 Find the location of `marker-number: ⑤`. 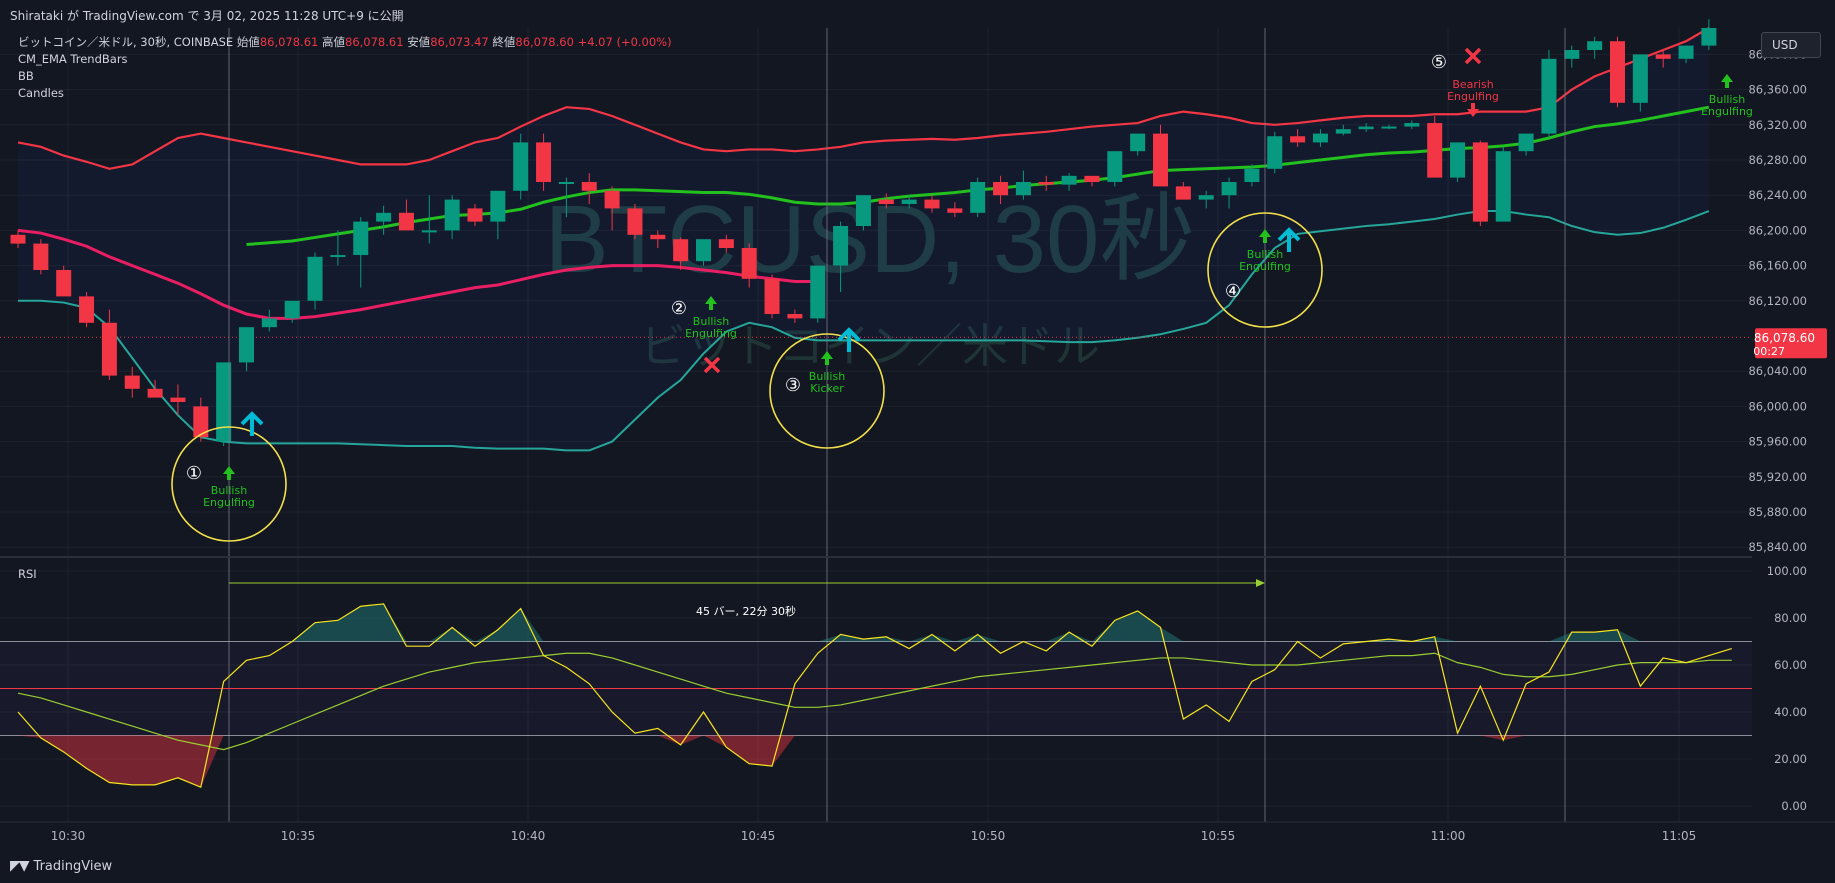

marker-number: ⑤ is located at coordinates (1439, 62).